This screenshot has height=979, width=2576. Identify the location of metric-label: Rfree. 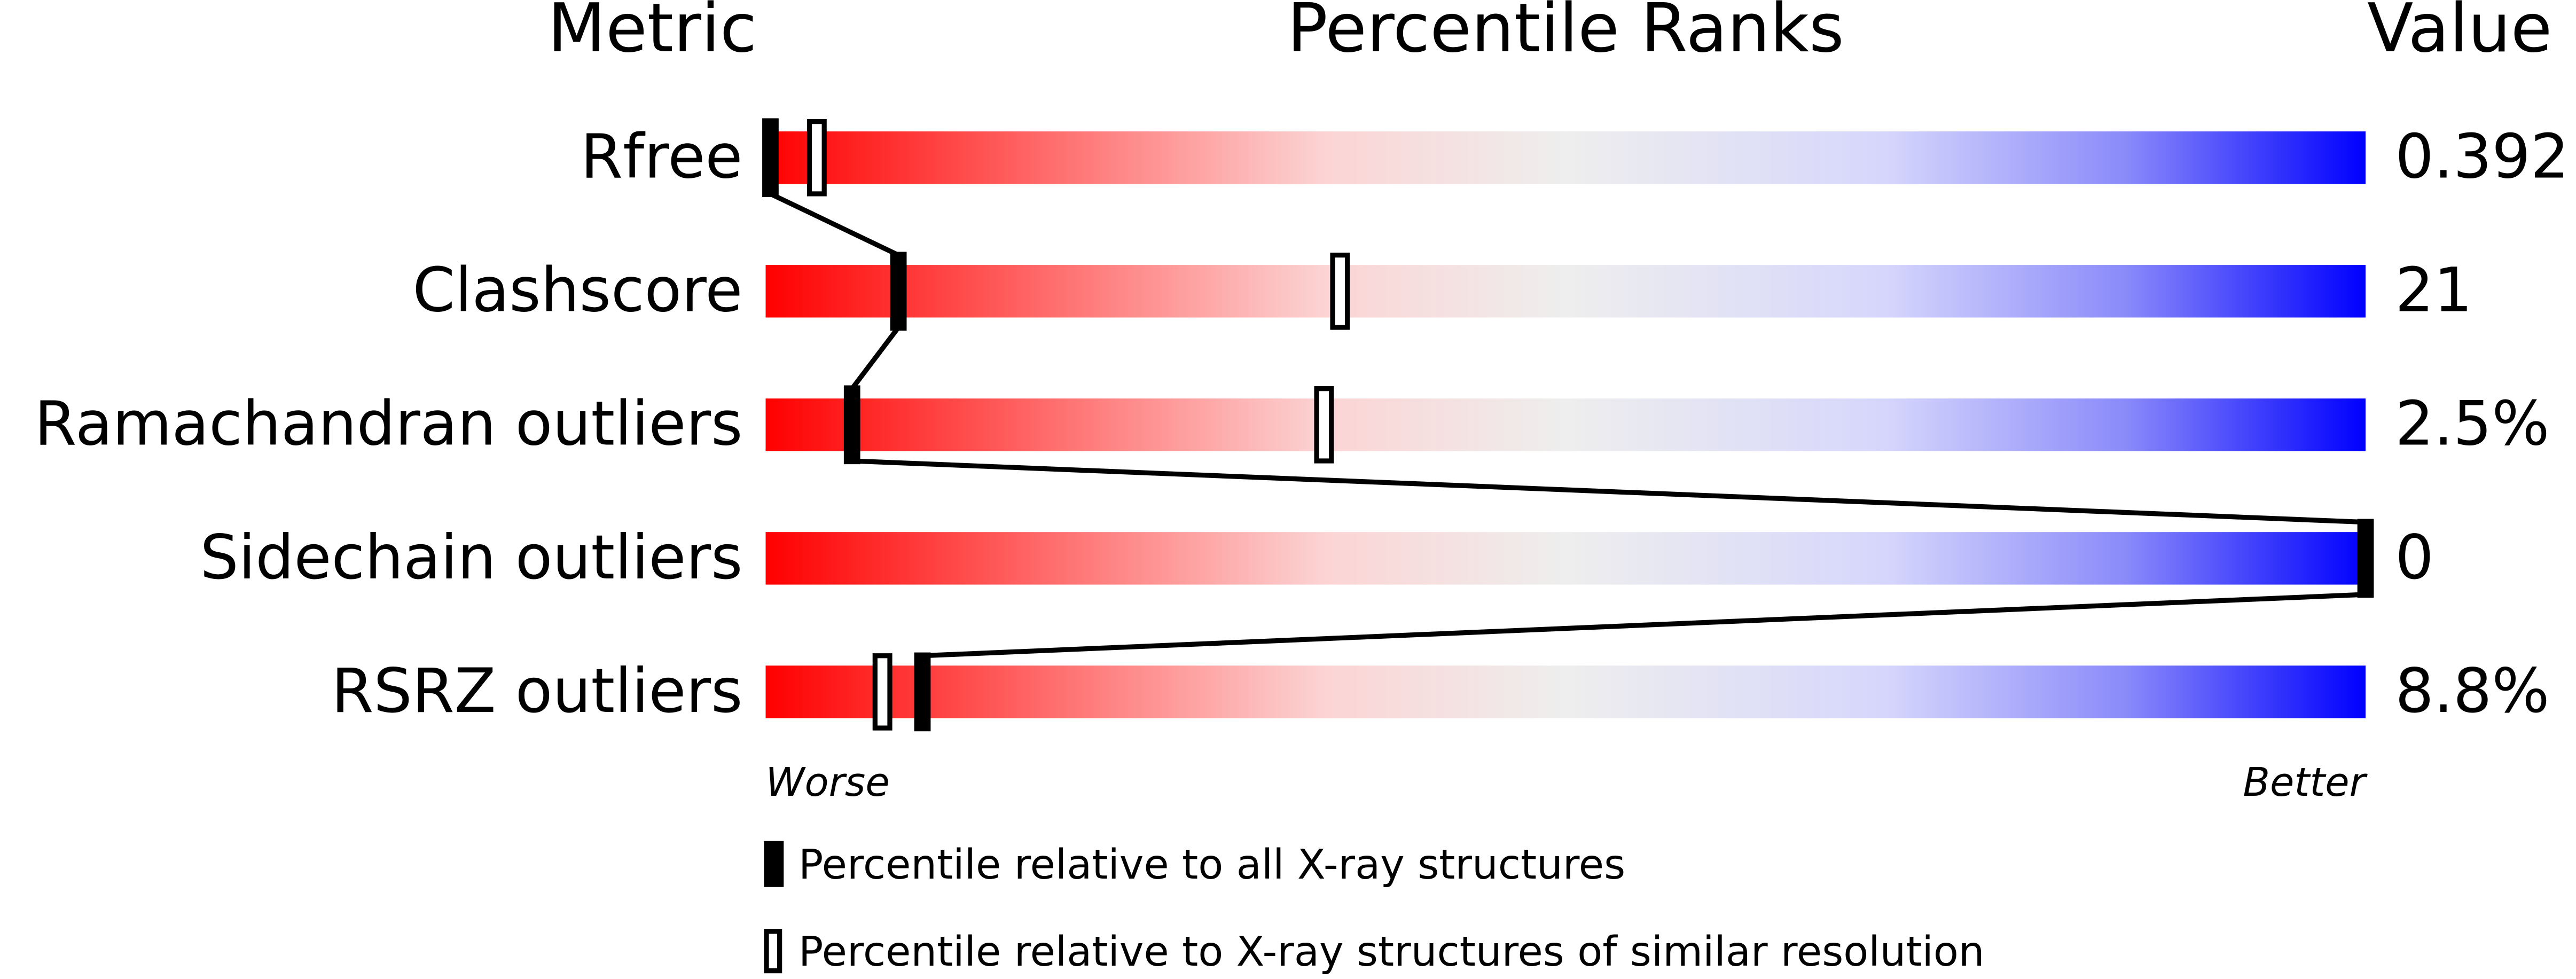
(661, 156).